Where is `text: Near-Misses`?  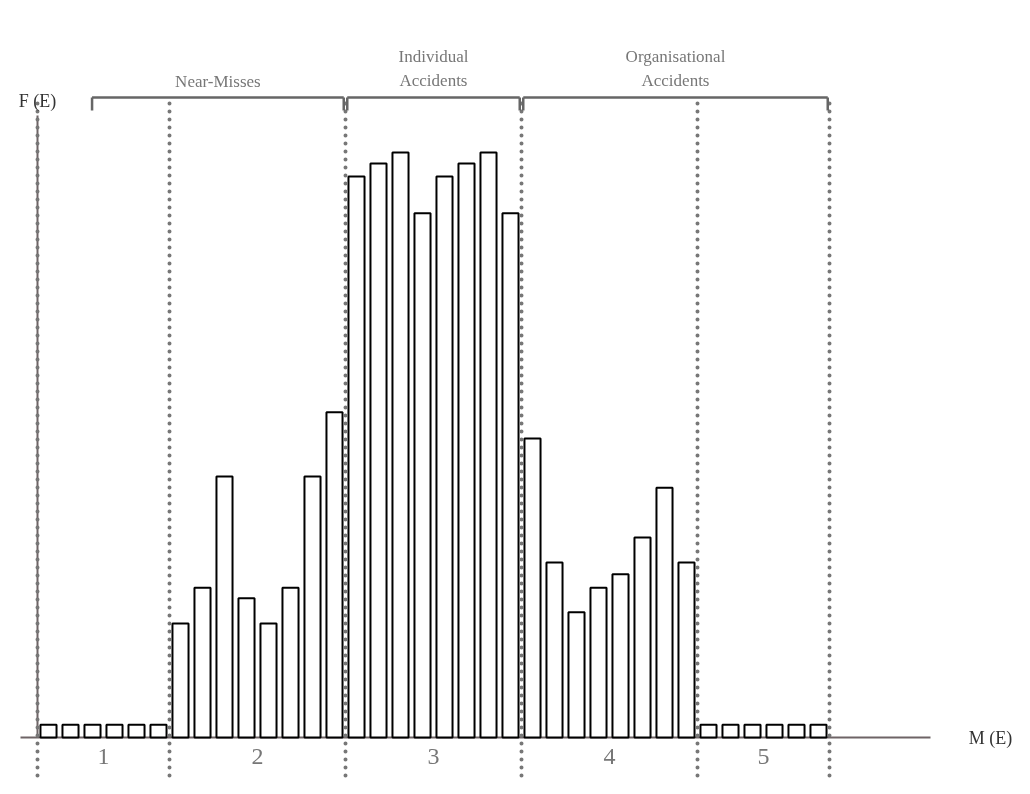 text: Near-Misses is located at coordinates (218, 81).